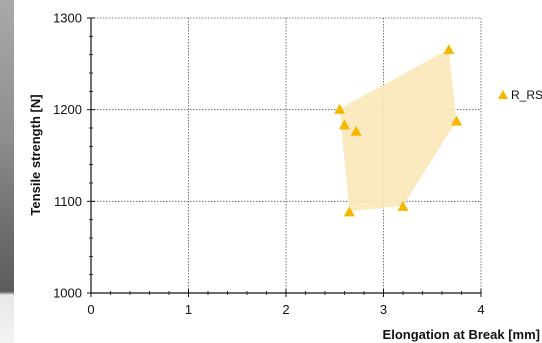 The height and width of the screenshot is (343, 542). Describe the element at coordinates (90, 309) in the screenshot. I see `x-tick-label-0: 0` at that location.